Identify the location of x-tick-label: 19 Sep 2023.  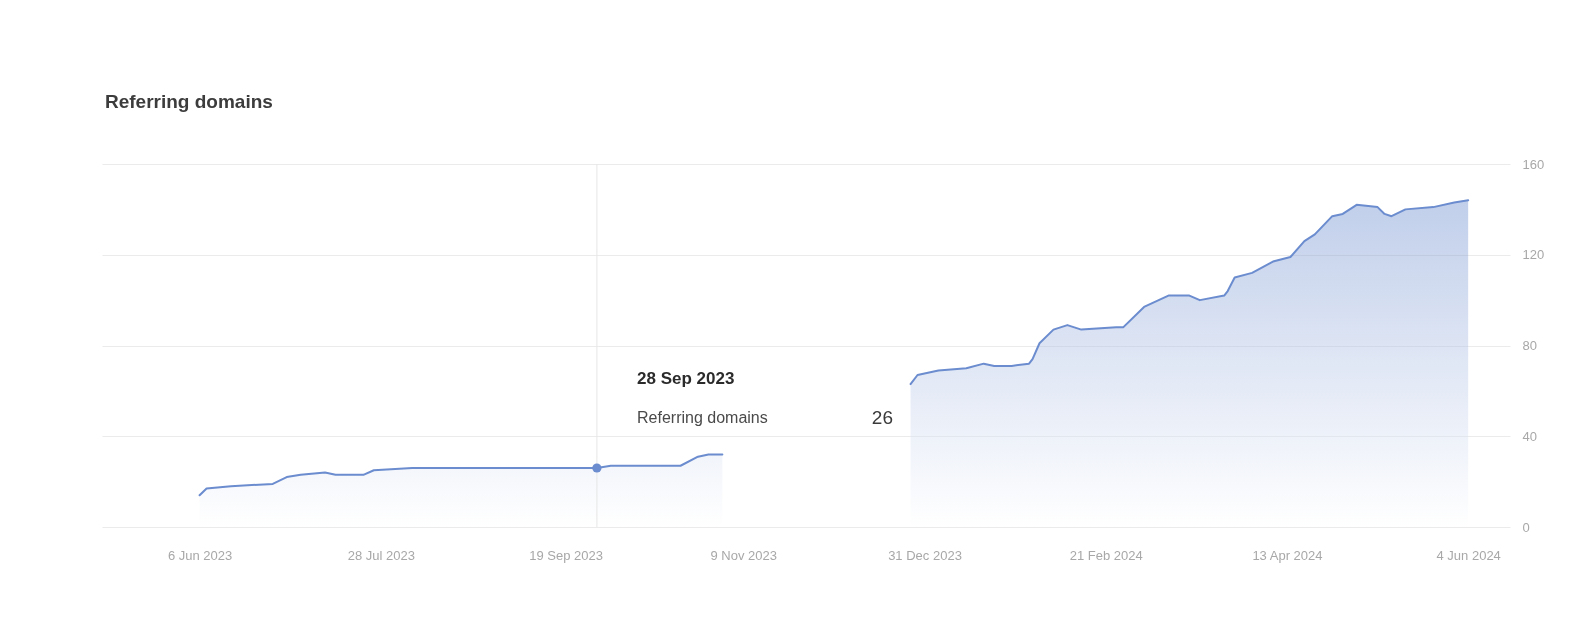
(566, 555).